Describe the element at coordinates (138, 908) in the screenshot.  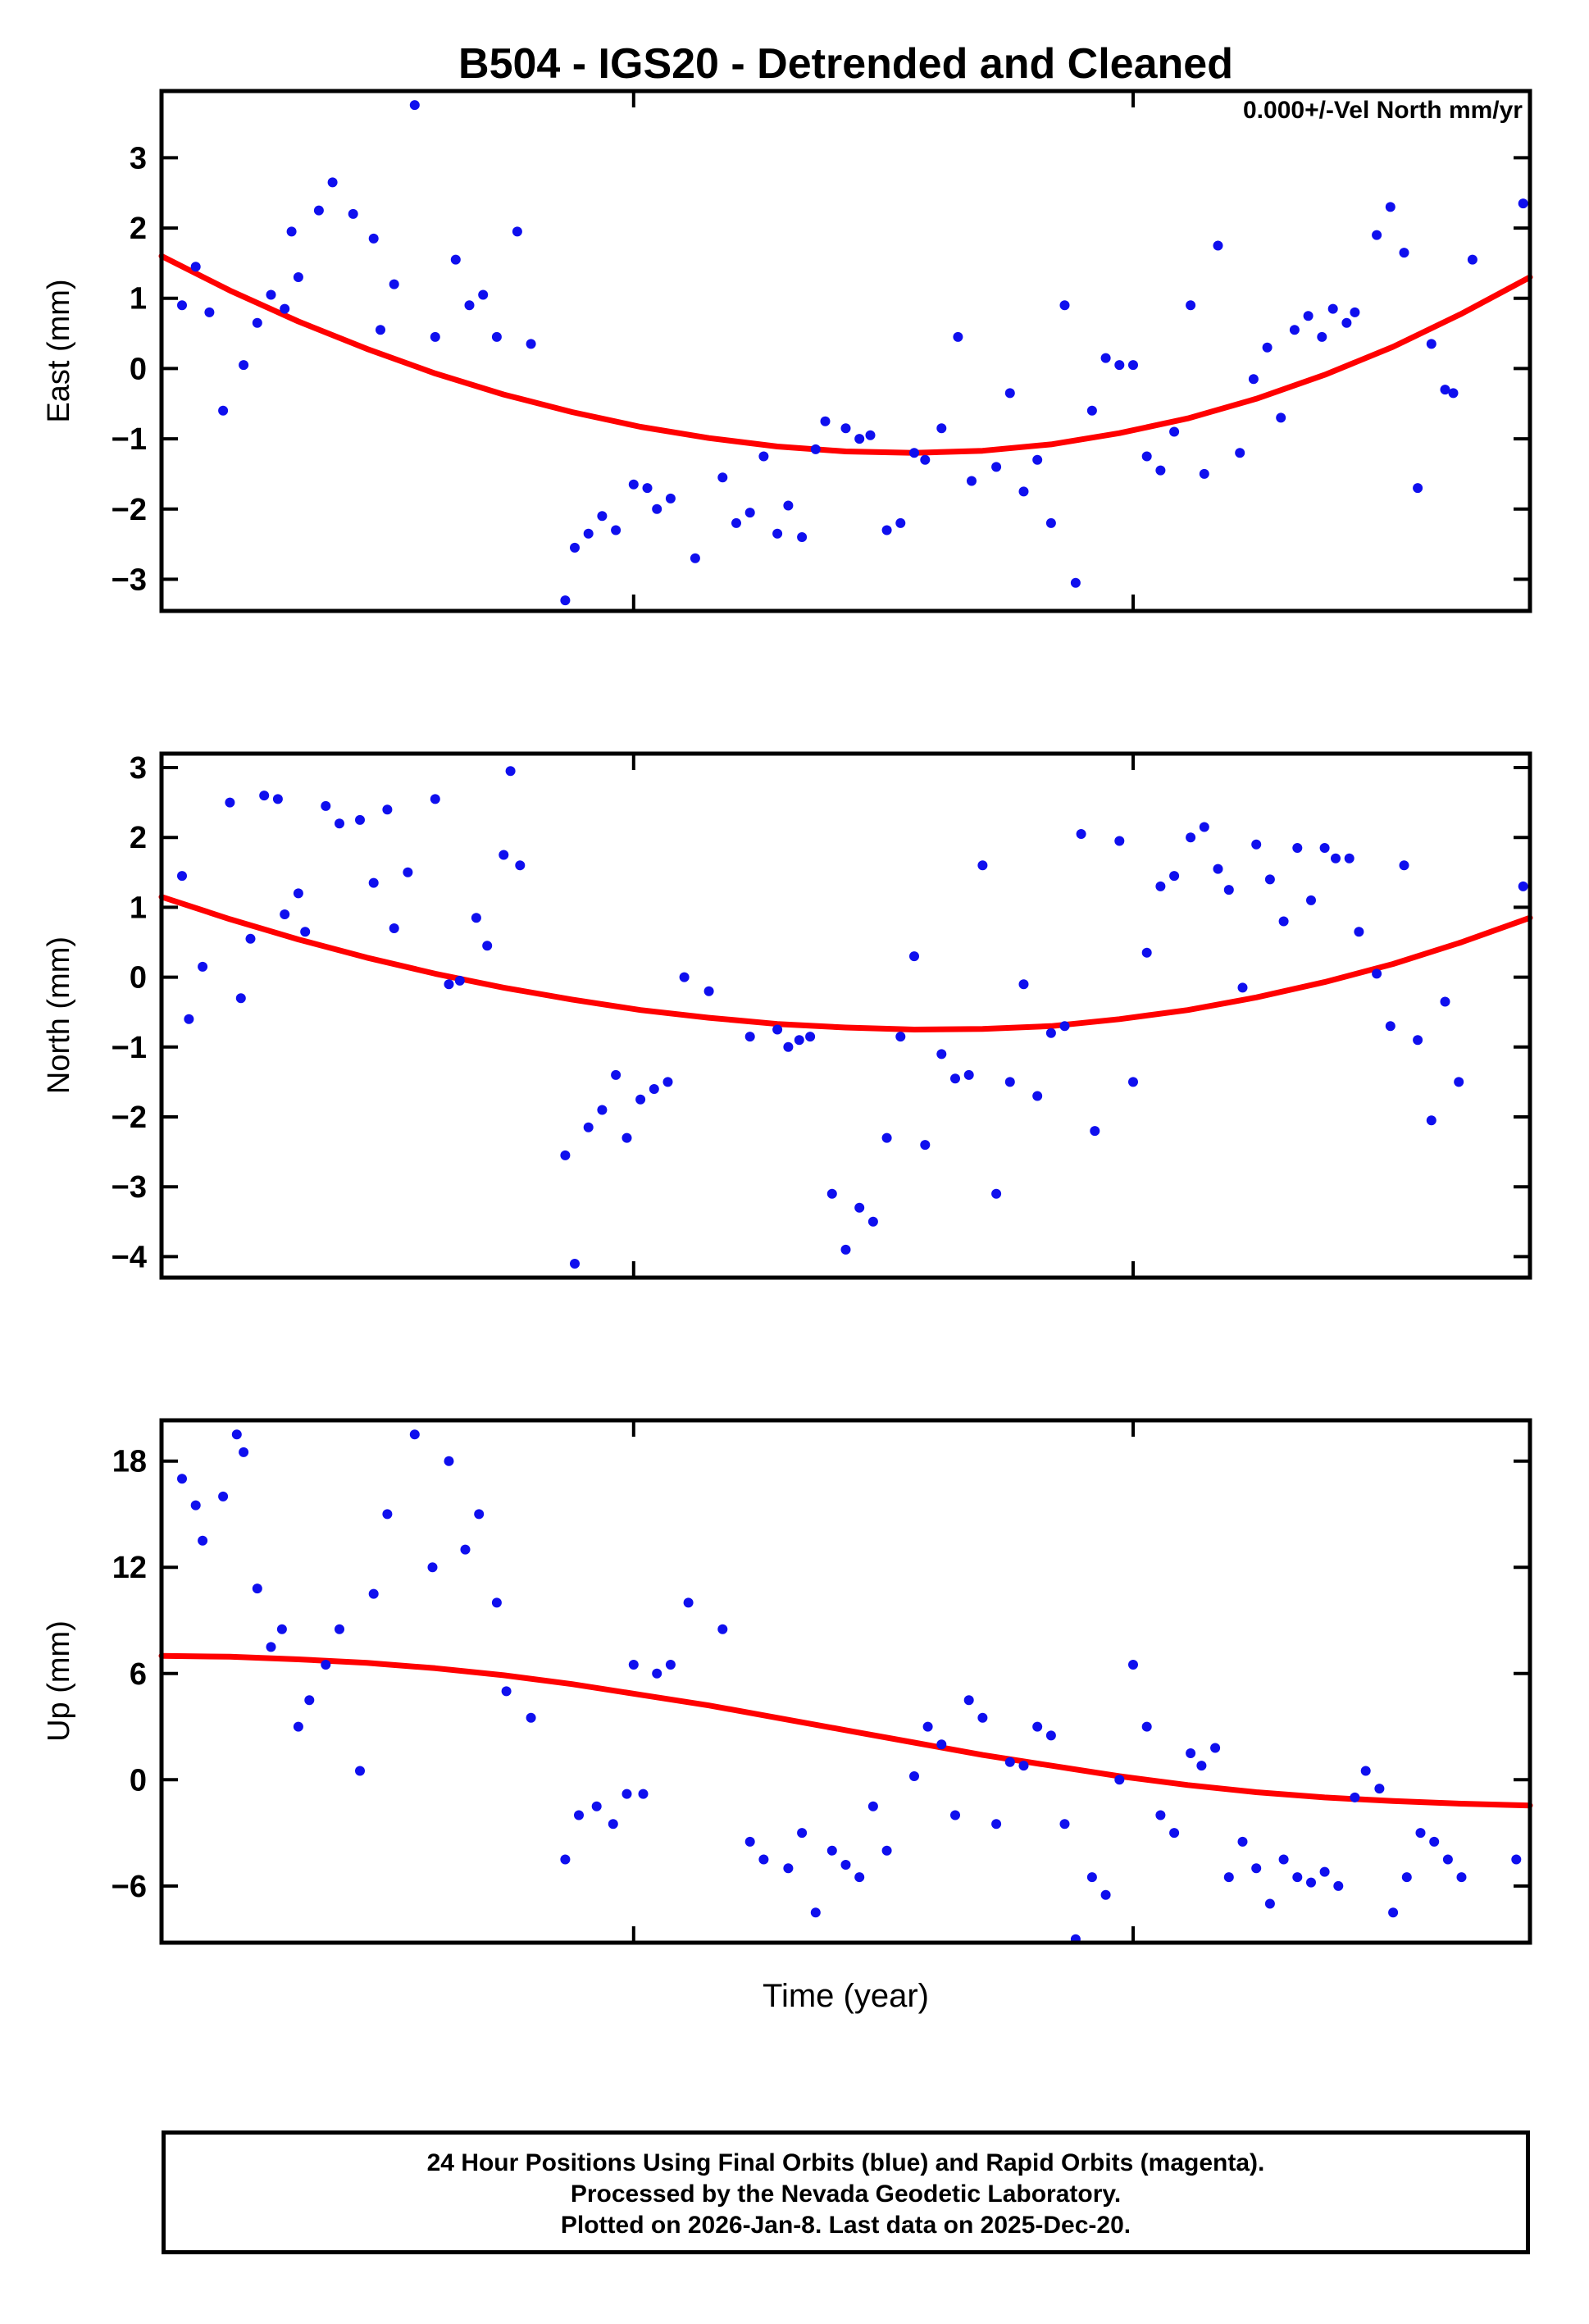
I see `y-tick-label: 1` at that location.